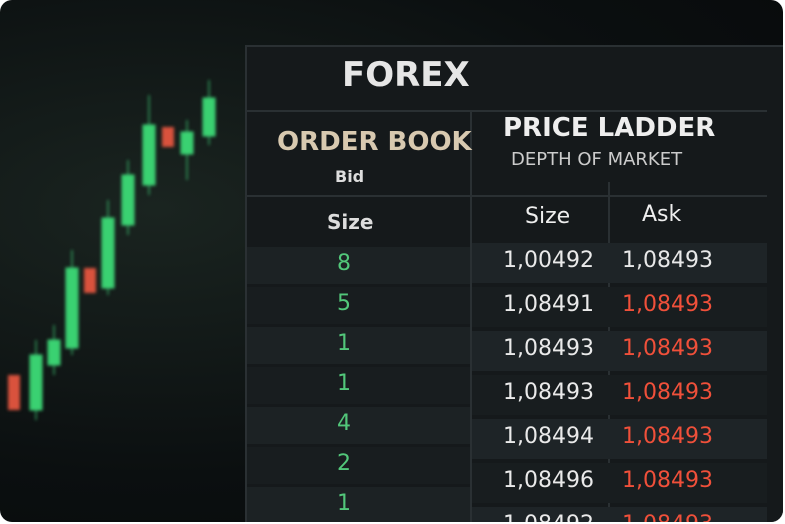 Image resolution: width=785 pixels, height=524 pixels. What do you see at coordinates (344, 263) in the screenshot?
I see `bid-size: 8` at bounding box center [344, 263].